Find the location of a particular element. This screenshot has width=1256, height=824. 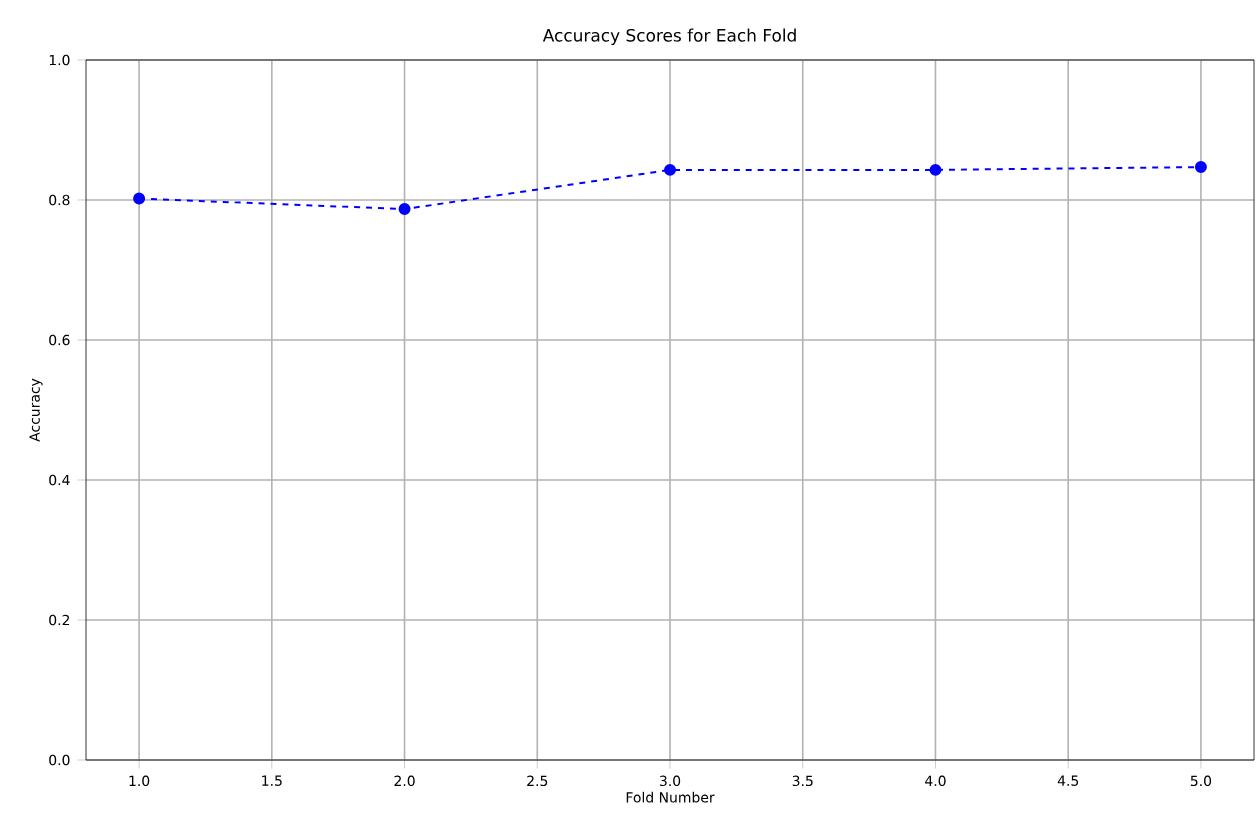

chart-title: Accuracy Scores for Each Fold is located at coordinates (669, 36).